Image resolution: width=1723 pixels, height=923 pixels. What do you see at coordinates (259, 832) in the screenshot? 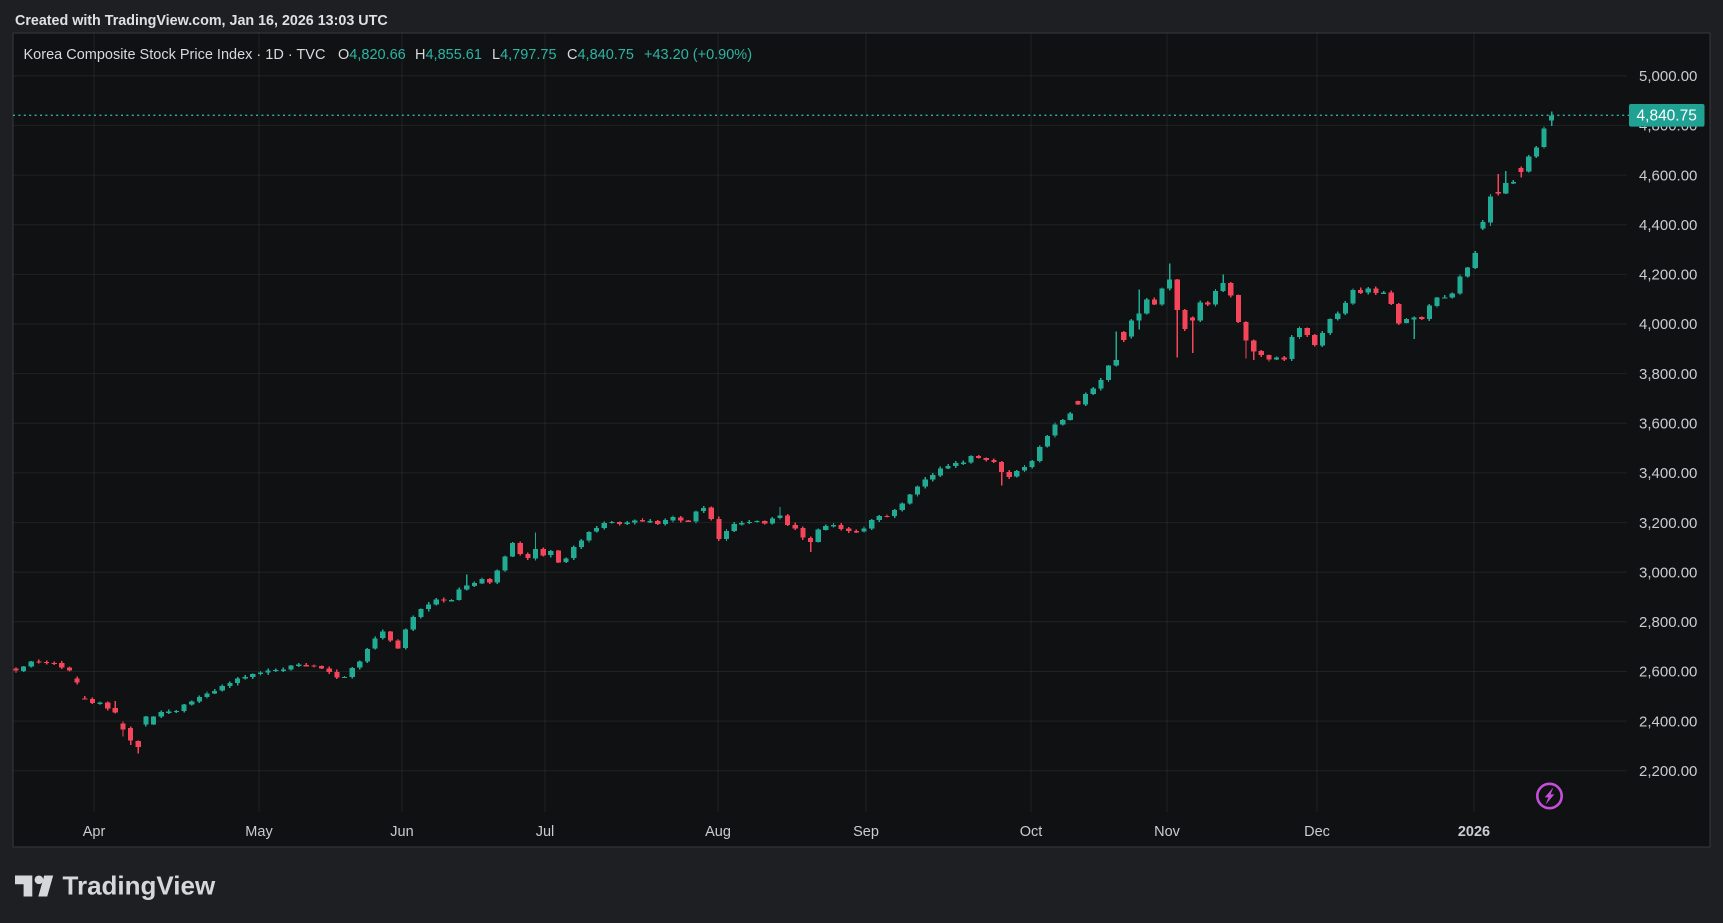
I see `svg-text: May` at bounding box center [259, 832].